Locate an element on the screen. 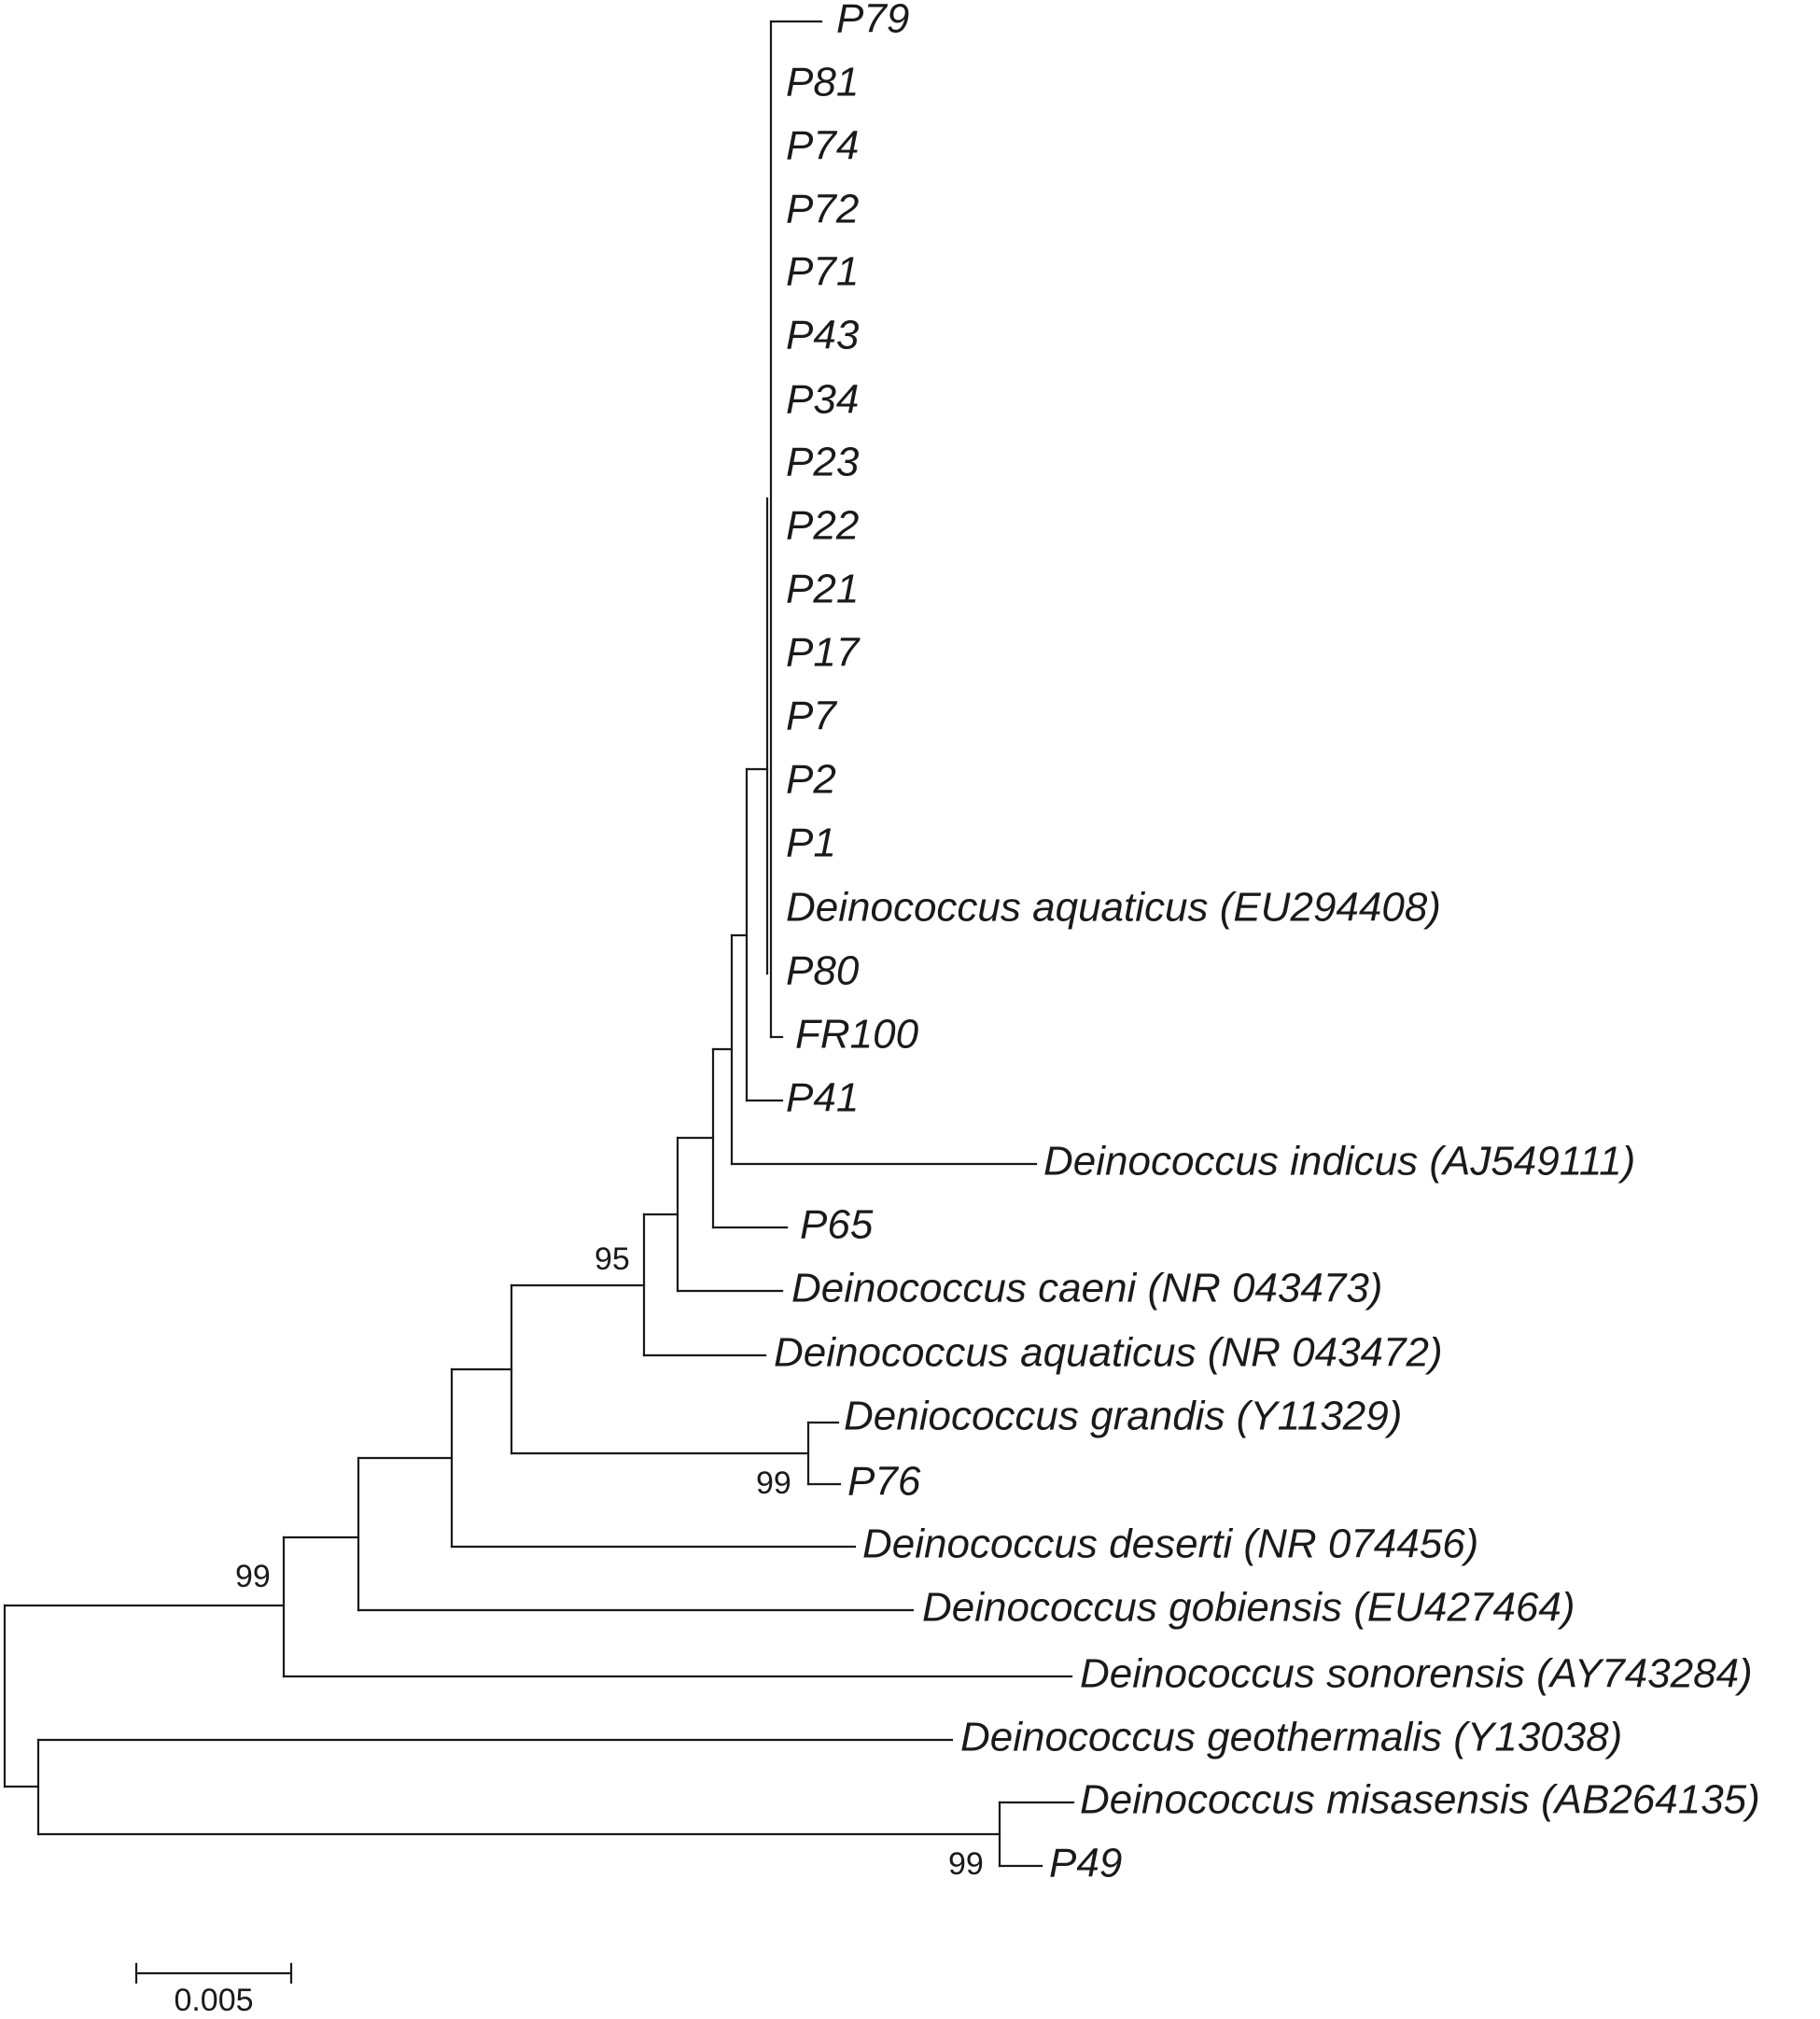 This screenshot has height=2019, width=1820. scale-bar: 0.005 is located at coordinates (213, 1990).